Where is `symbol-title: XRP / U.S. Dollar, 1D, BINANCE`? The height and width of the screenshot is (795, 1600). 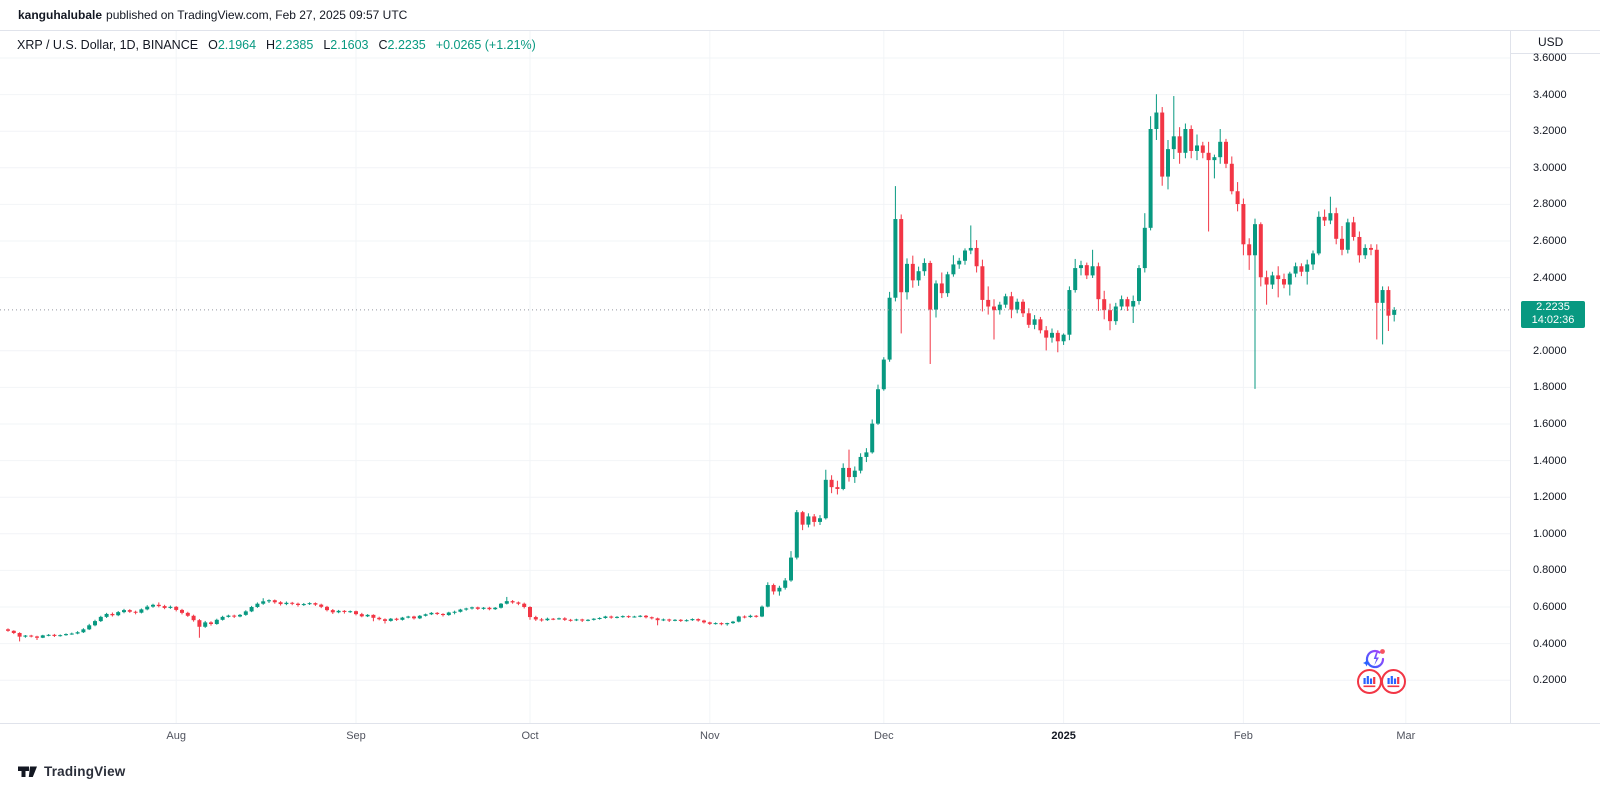
symbol-title: XRP / U.S. Dollar, 1D, BINANCE is located at coordinates (108, 45).